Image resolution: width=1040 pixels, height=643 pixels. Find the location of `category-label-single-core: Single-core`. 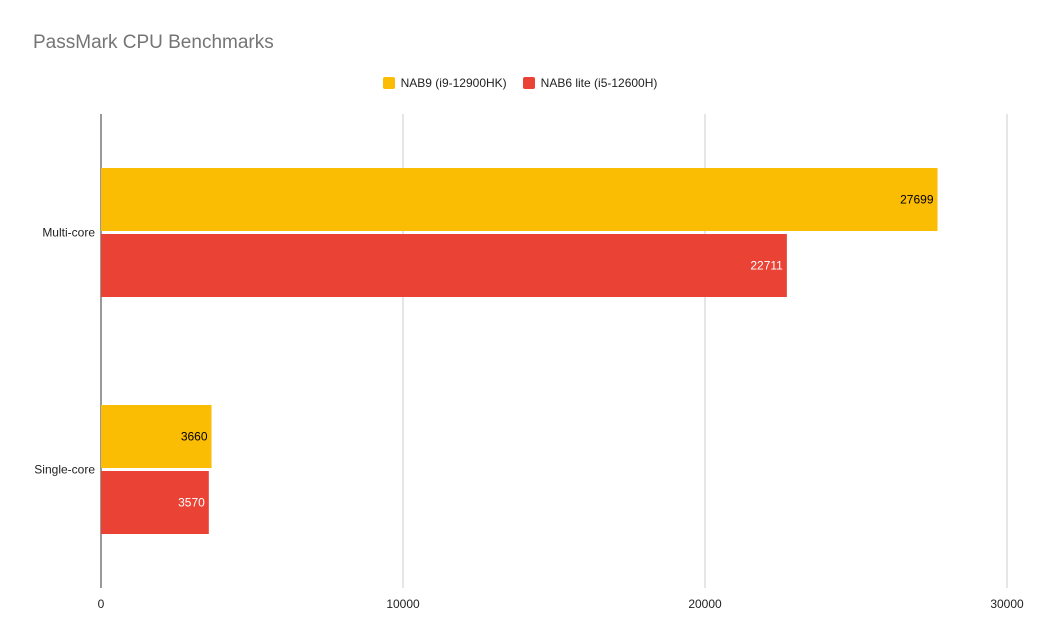

category-label-single-core: Single-core is located at coordinates (64, 470).